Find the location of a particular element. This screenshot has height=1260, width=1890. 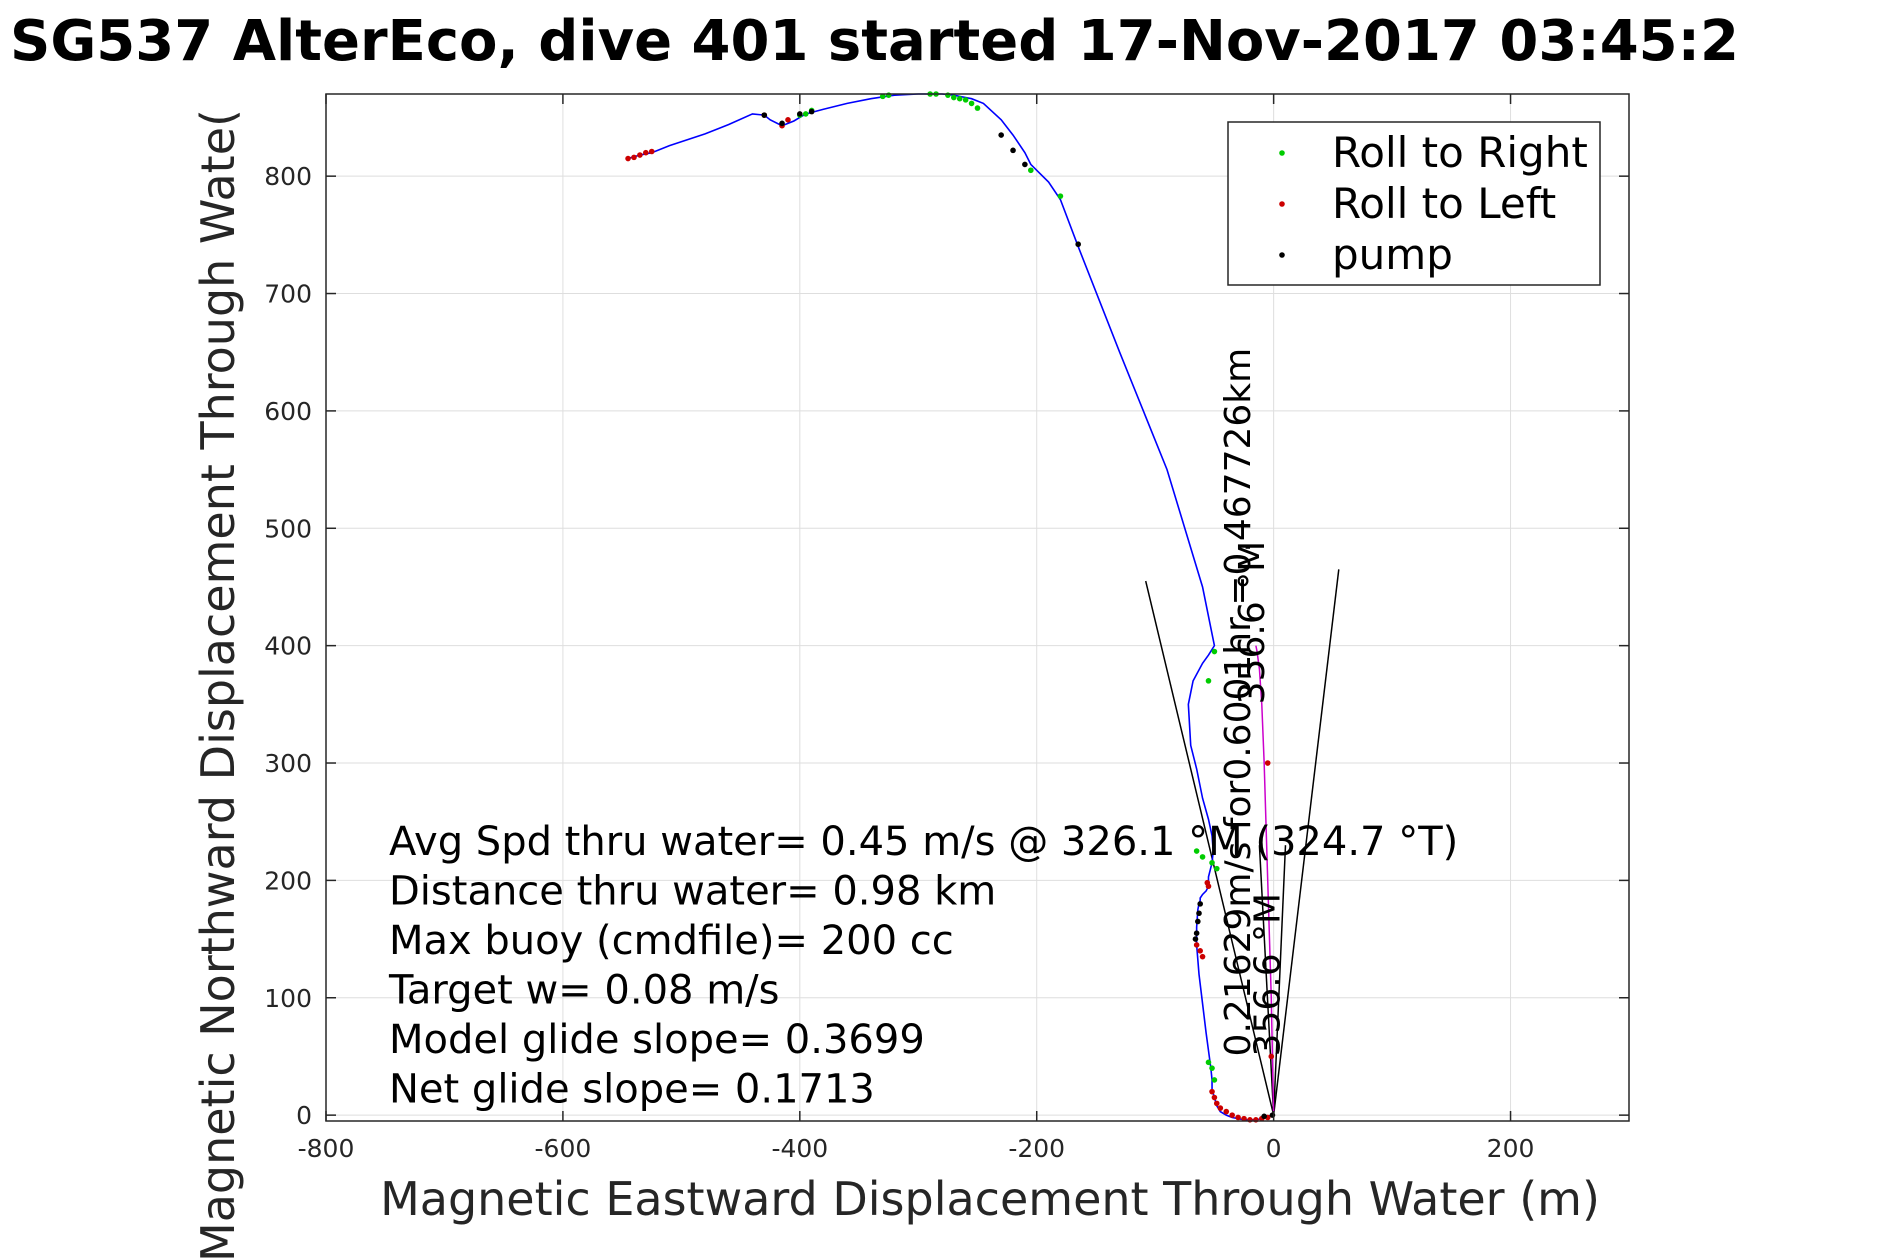

stat-line: Model glide slope= 0.3699 is located at coordinates (657, 1040).